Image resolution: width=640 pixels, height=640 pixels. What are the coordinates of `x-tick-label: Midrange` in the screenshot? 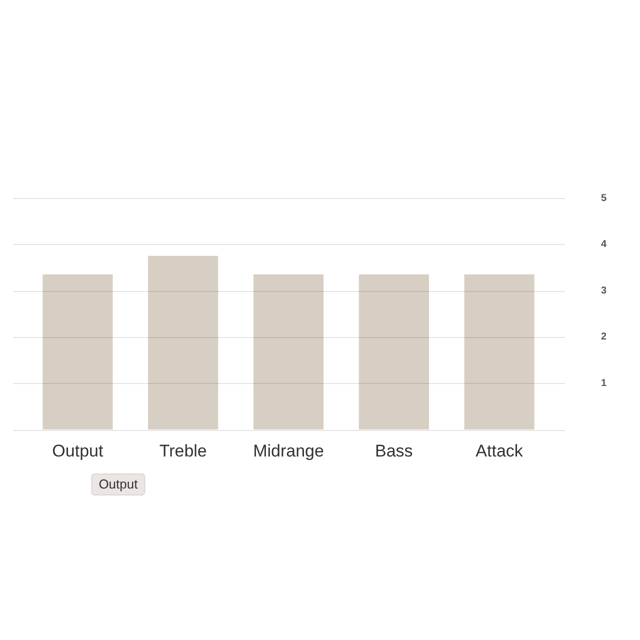 It's located at (288, 450).